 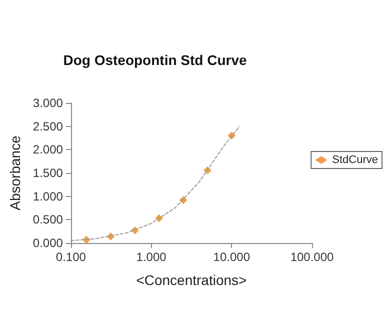 What do you see at coordinates (48, 243) in the screenshot?
I see `y-tick-label: 0.000` at bounding box center [48, 243].